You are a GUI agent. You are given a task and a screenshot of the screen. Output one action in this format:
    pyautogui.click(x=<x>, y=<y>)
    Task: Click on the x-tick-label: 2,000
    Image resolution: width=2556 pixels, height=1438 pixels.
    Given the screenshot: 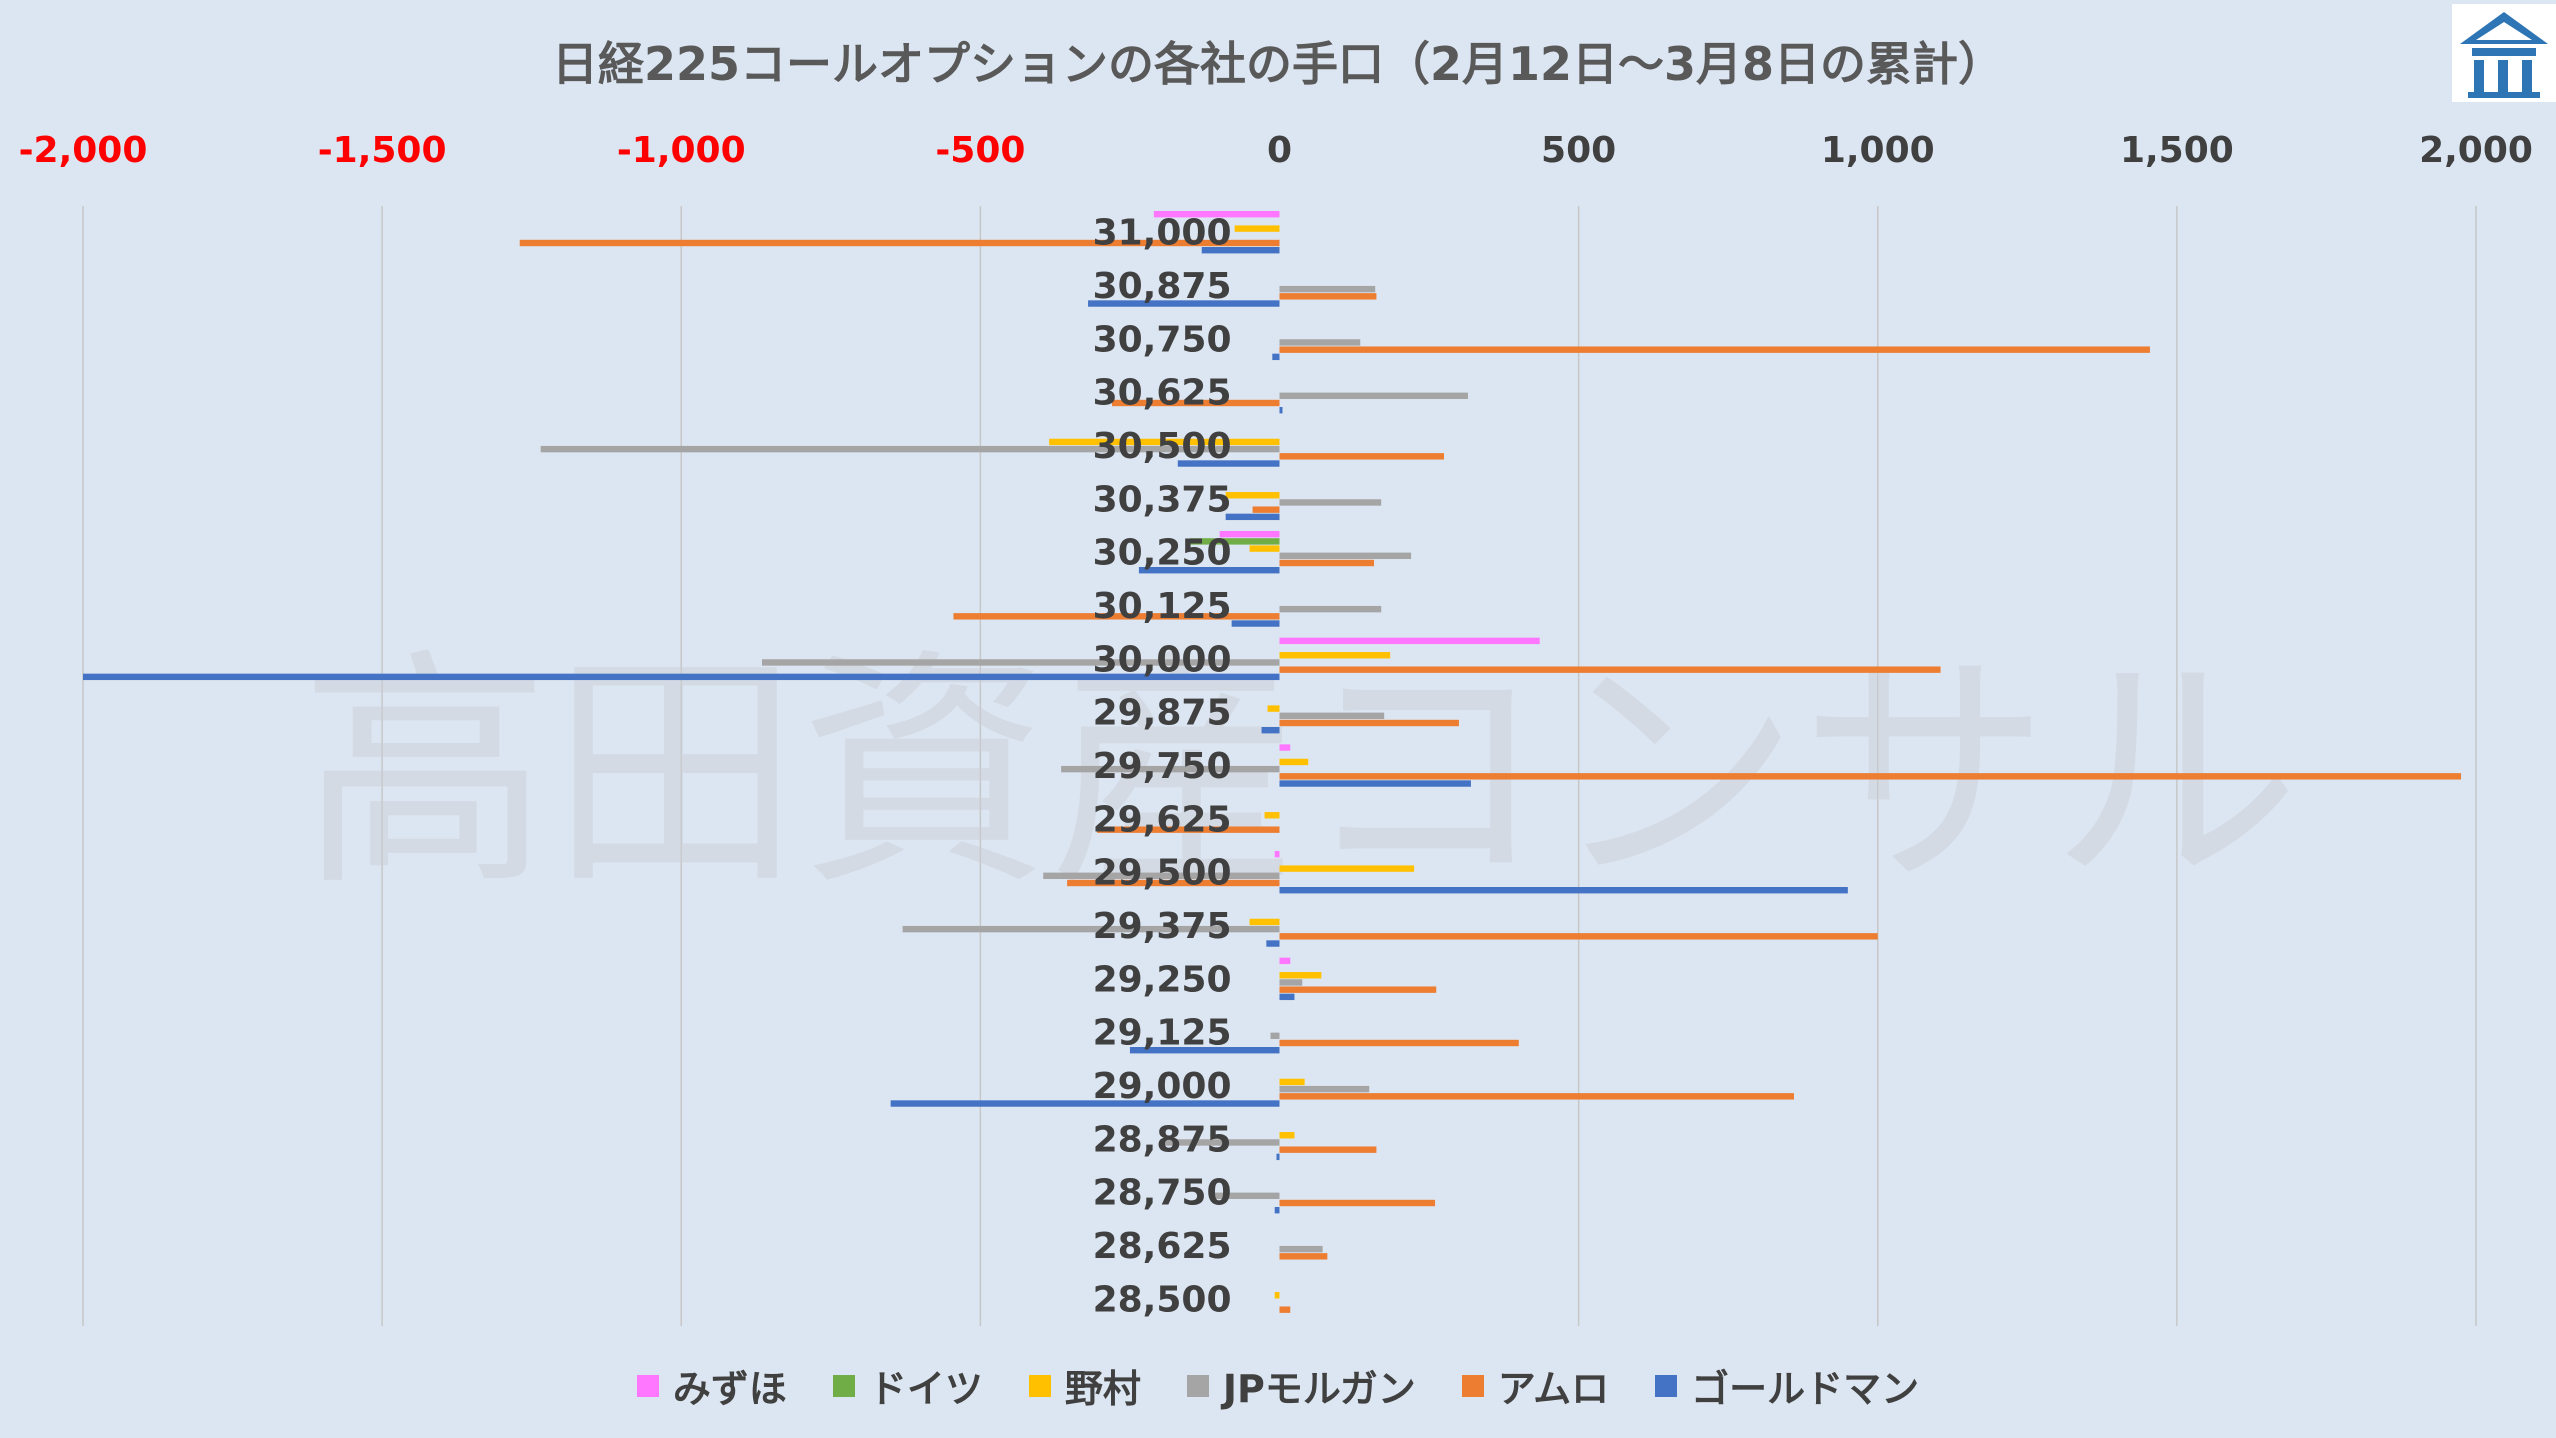 What is the action you would take?
    pyautogui.click(x=2476, y=150)
    